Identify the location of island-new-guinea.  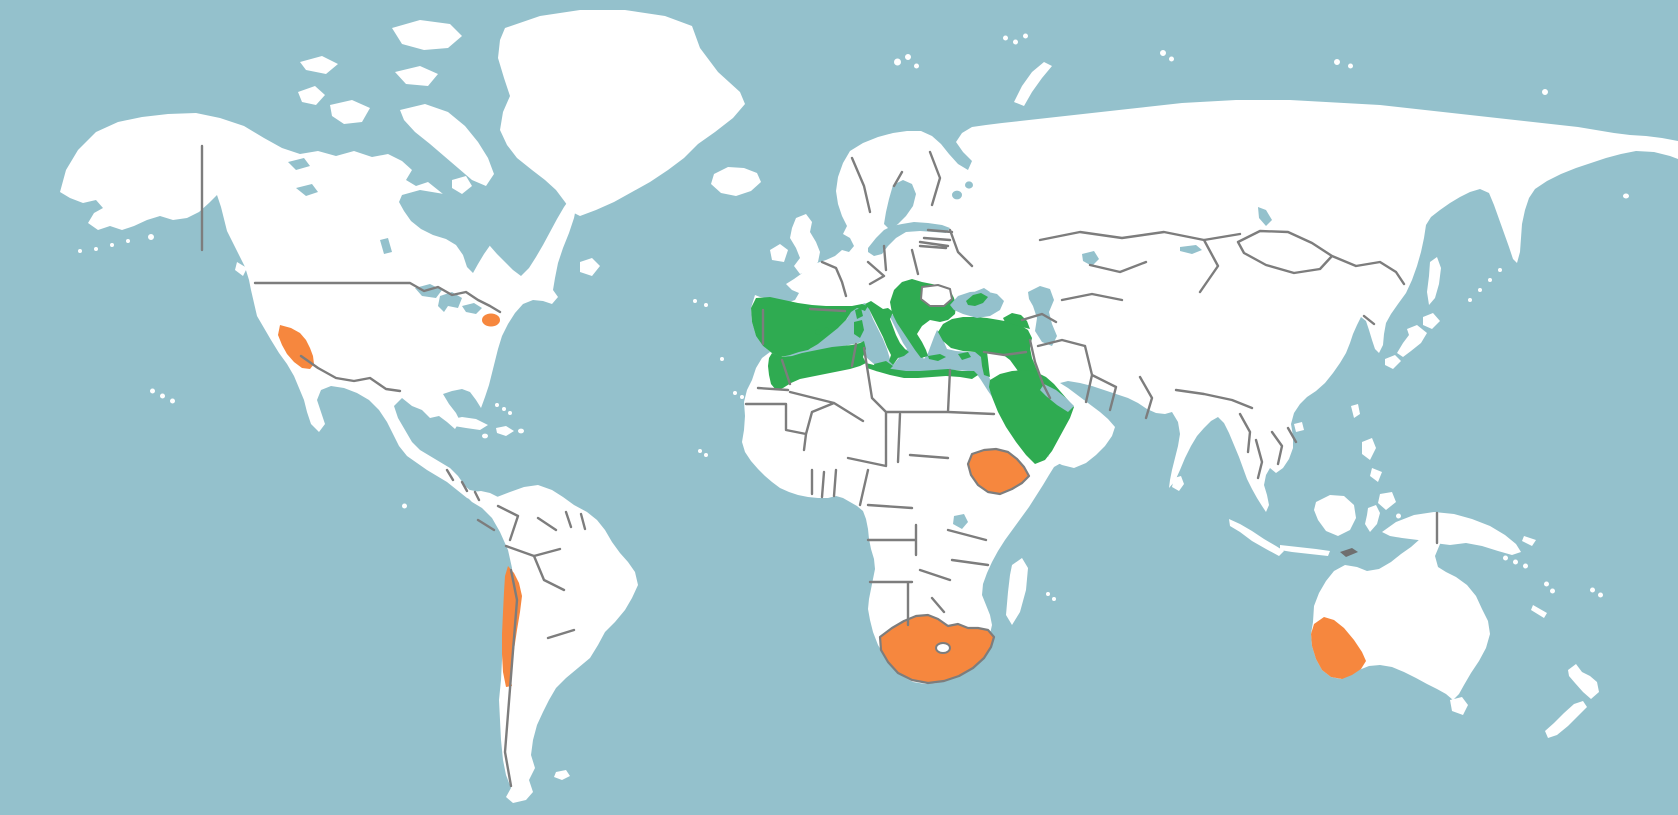
(1451, 533).